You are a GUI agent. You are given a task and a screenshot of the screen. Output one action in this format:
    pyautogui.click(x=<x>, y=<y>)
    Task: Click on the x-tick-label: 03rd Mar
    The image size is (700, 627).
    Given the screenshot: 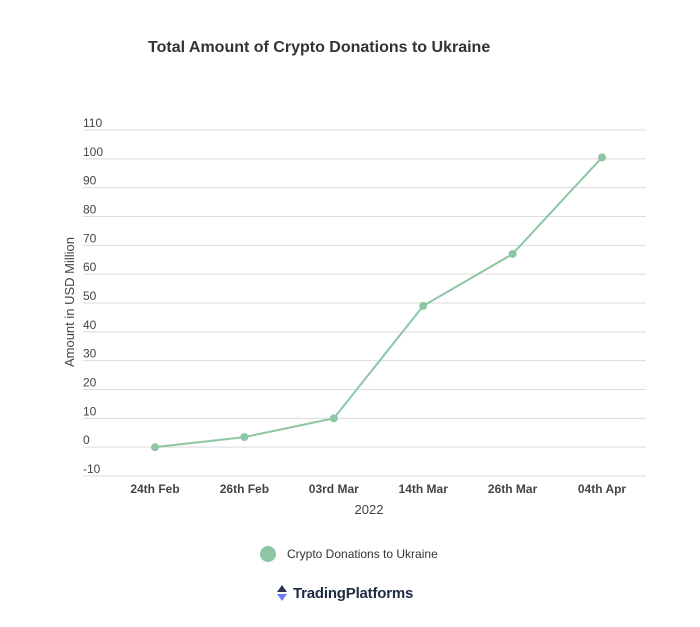 What is the action you would take?
    pyautogui.click(x=334, y=489)
    